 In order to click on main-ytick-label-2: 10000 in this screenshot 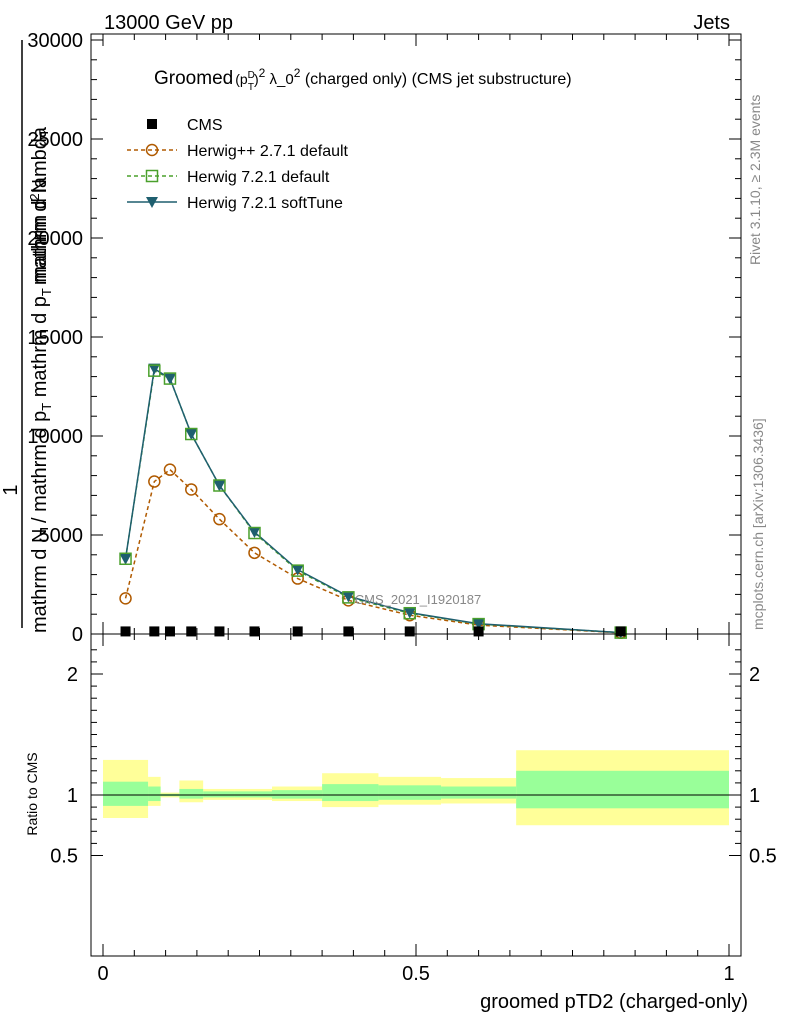, I will do `click(55, 437)`.